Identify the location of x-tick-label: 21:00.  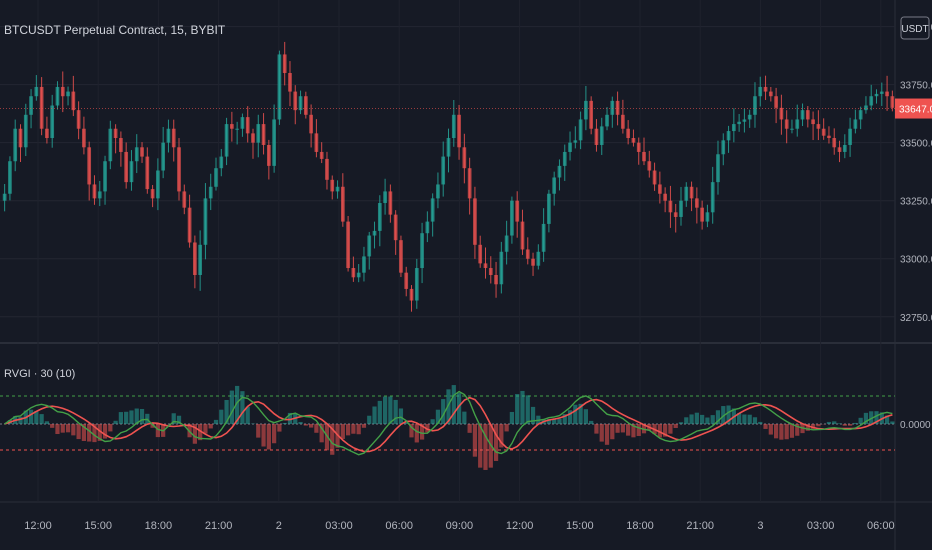
(700, 526).